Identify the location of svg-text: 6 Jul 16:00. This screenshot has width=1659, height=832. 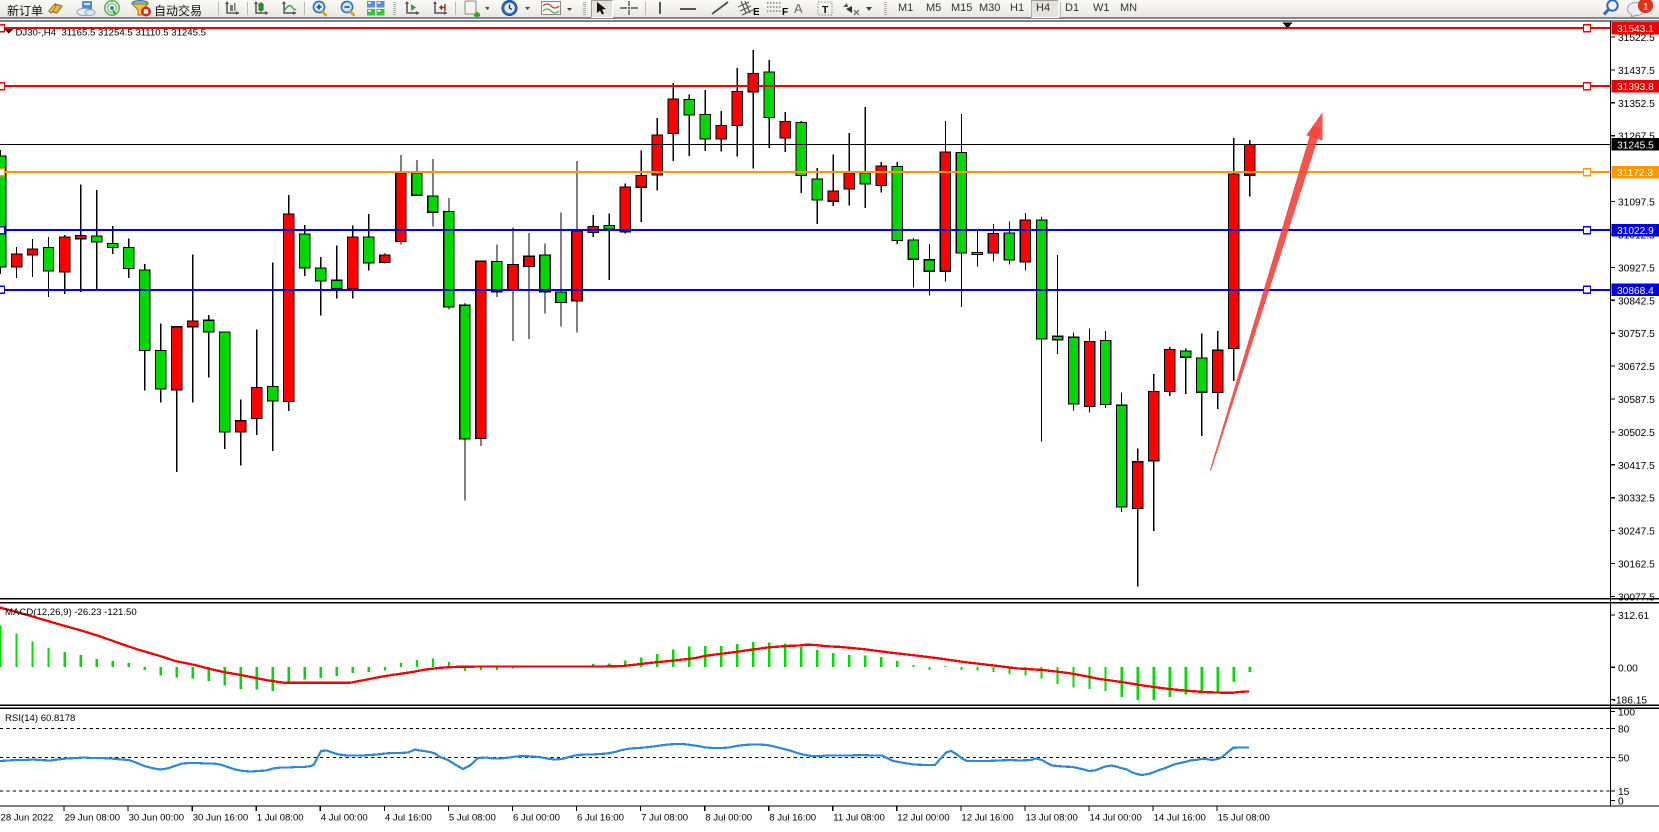
(600, 818).